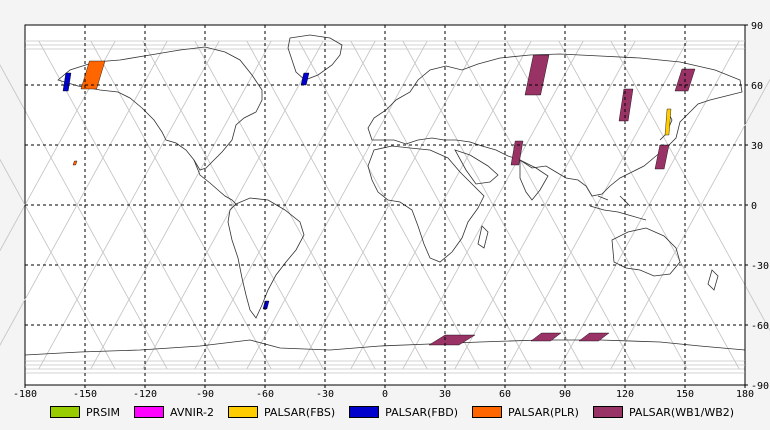 The image size is (770, 430). I want to click on lon-tick-label: 90, so click(565, 394).